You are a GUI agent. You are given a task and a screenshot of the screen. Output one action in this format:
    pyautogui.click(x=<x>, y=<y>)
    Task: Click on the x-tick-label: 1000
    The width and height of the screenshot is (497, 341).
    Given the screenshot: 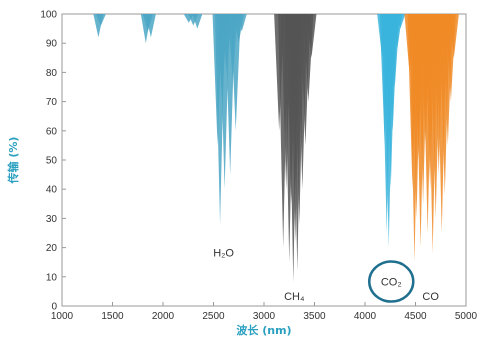 What is the action you would take?
    pyautogui.click(x=62, y=316)
    